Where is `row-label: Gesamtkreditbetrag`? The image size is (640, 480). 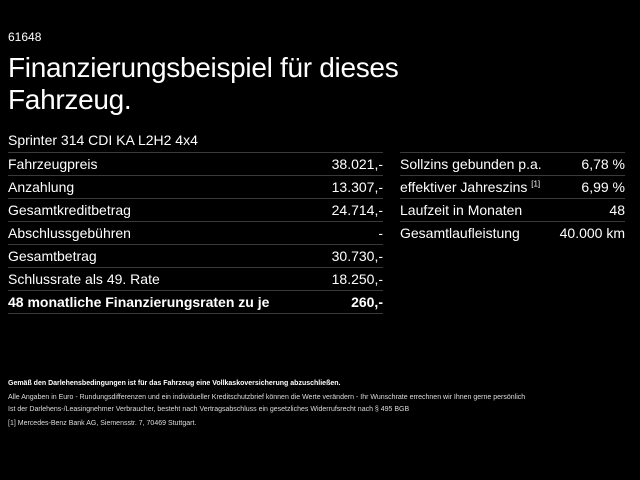 row-label: Gesamtkreditbetrag is located at coordinates (165, 210).